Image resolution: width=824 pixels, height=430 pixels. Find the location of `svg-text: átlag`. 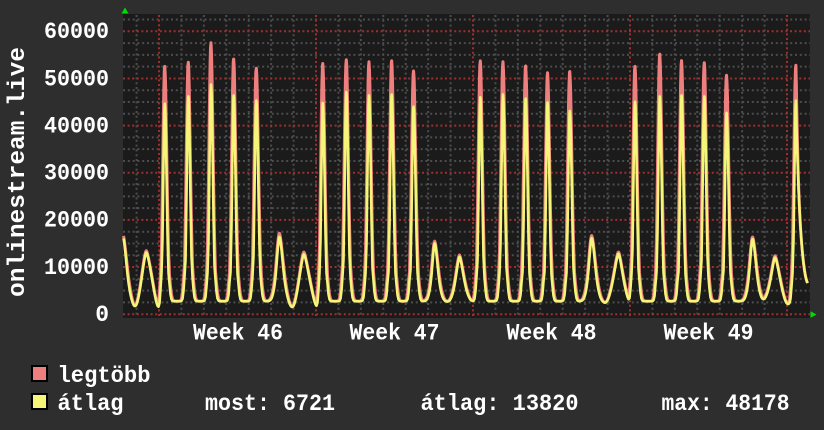

svg-text: átlag is located at coordinates (91, 404).